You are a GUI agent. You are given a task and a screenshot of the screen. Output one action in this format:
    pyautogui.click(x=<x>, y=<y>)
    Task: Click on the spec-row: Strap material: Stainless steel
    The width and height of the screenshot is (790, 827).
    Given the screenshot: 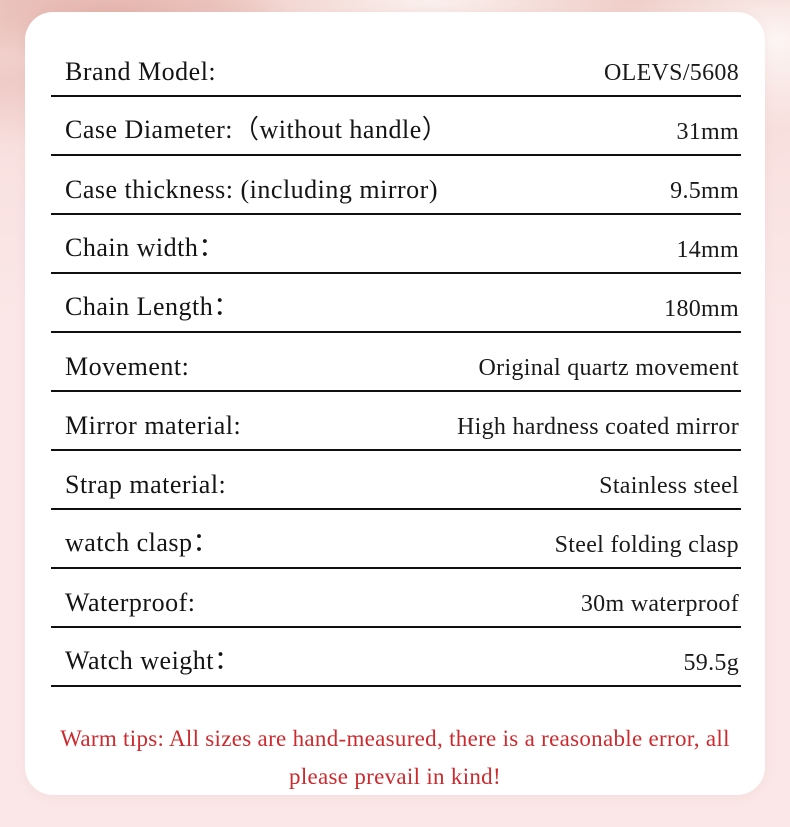 What is the action you would take?
    pyautogui.click(x=396, y=480)
    